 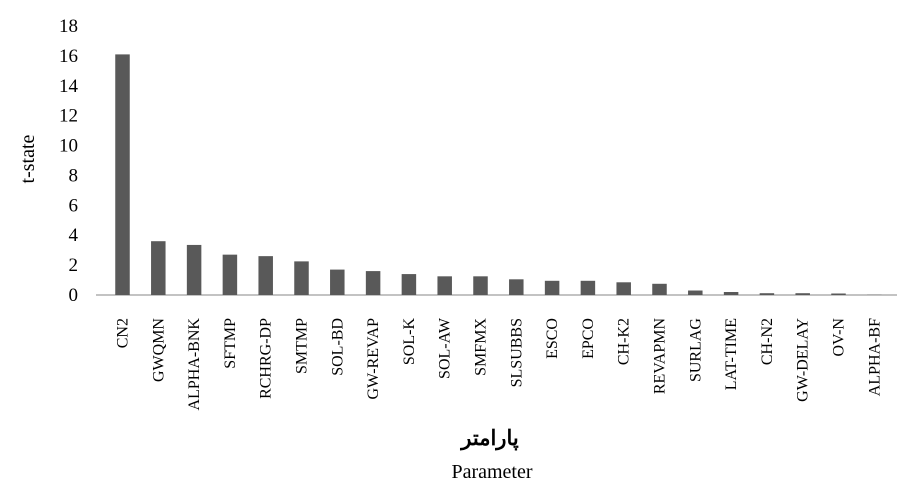 I want to click on x-tick-label: SOL-BD, so click(x=337, y=347).